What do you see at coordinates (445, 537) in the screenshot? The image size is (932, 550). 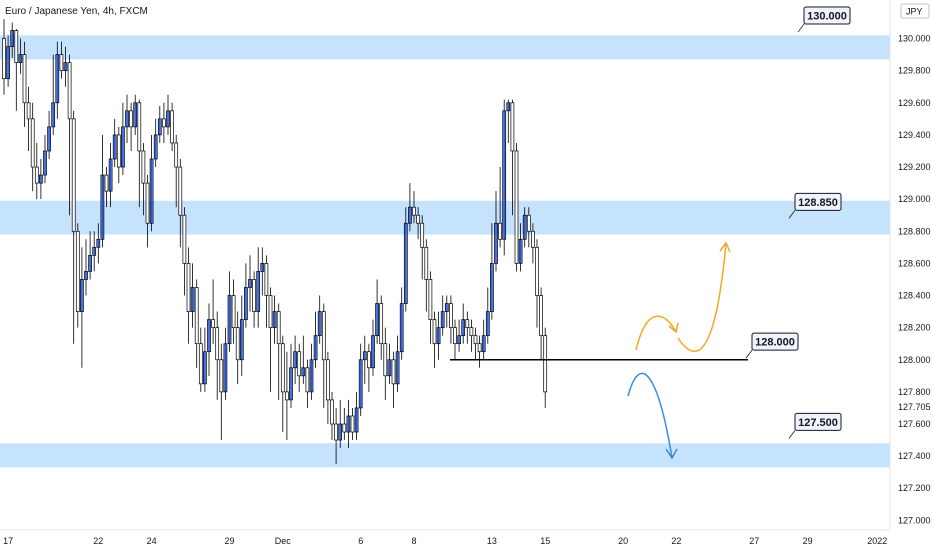 I see `date-axis: 17 22 24 29 Dec 6 8 13 15 20 22 27 29 2022` at bounding box center [445, 537].